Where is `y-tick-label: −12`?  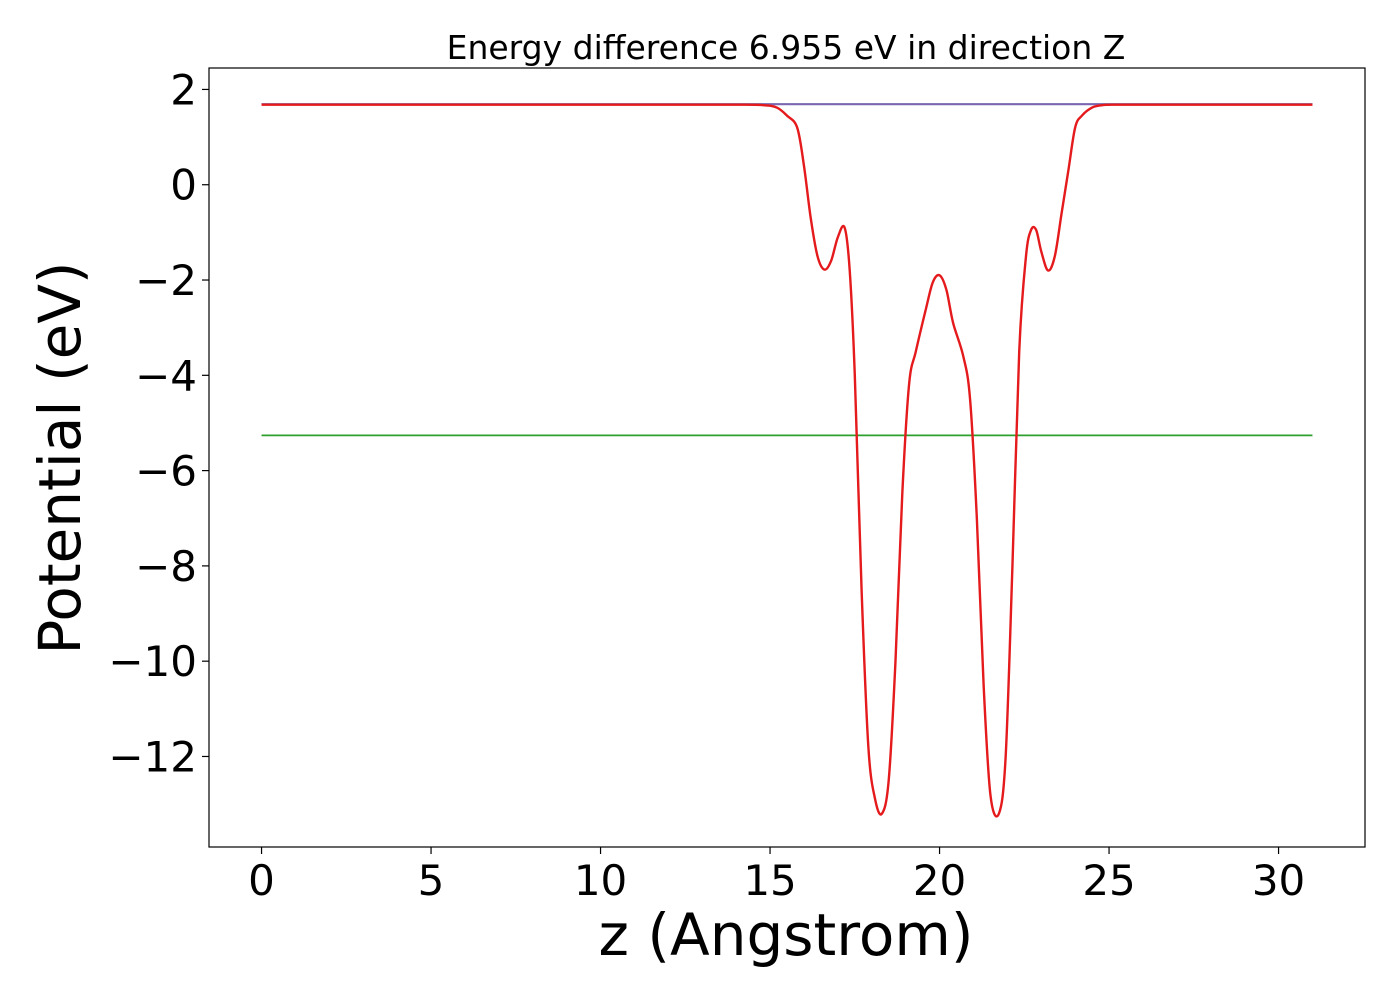 y-tick-label: −12 is located at coordinates (152, 756).